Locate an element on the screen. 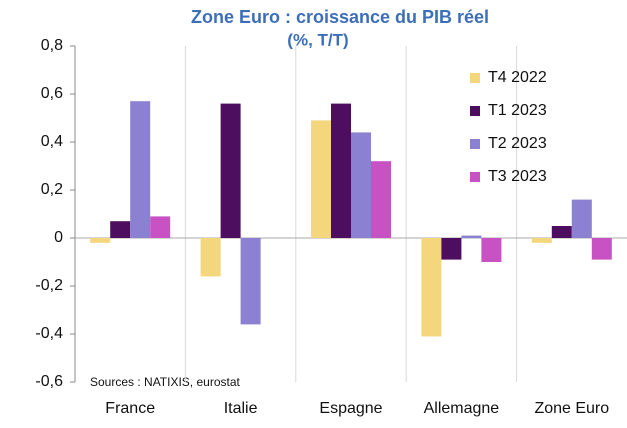 Image resolution: width=627 pixels, height=428 pixels. y-tick-label: 0,6 is located at coordinates (52, 93).